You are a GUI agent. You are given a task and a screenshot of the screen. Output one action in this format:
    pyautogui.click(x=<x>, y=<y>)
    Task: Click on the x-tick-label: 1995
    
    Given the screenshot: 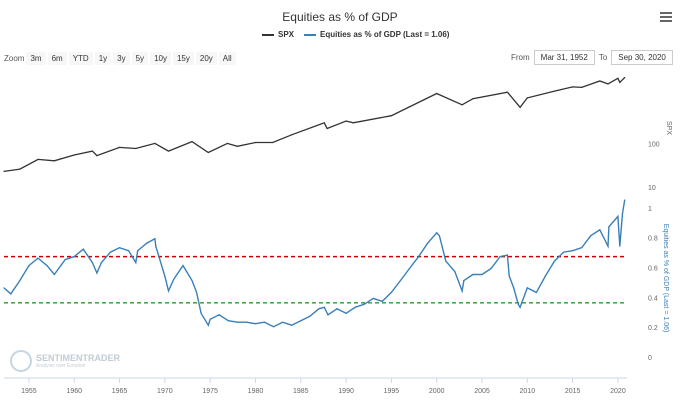 What is the action you would take?
    pyautogui.click(x=392, y=391)
    